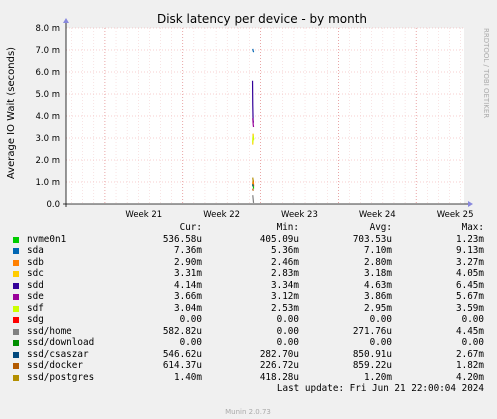  I want to click on legend-cur: 3.04m, so click(188, 308).